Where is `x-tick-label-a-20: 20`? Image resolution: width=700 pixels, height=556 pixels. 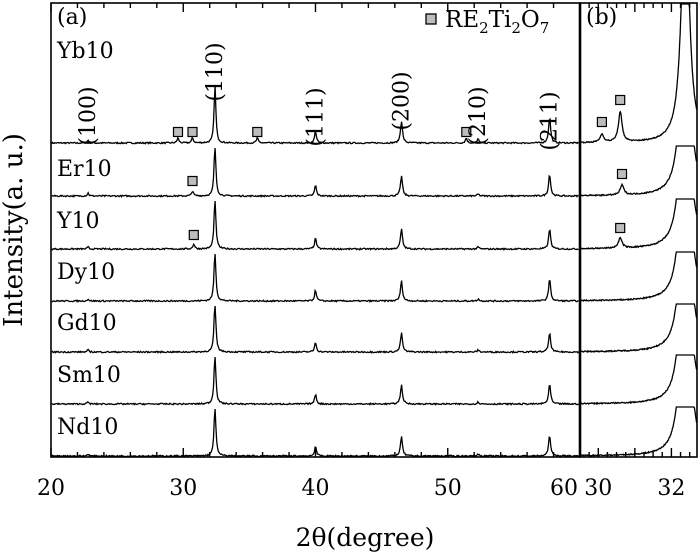 x-tick-label-a-20: 20 is located at coordinates (51, 488).